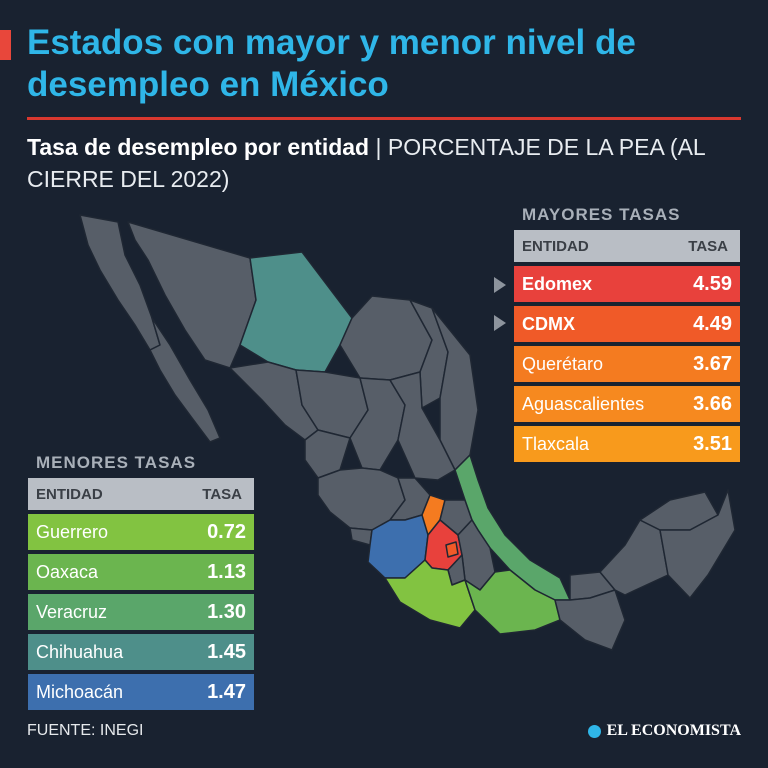 Image resolution: width=768 pixels, height=768 pixels. Describe the element at coordinates (557, 283) in the screenshot. I see `row-entity: Edomex` at that location.